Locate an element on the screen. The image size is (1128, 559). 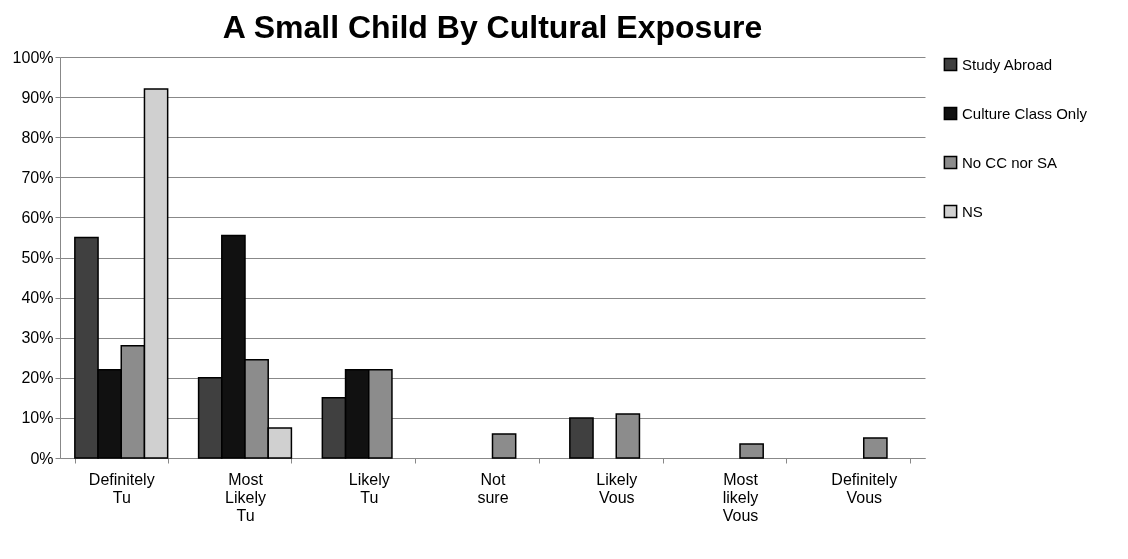
x-tick-label: Most Likely Tu is located at coordinates (245, 497).